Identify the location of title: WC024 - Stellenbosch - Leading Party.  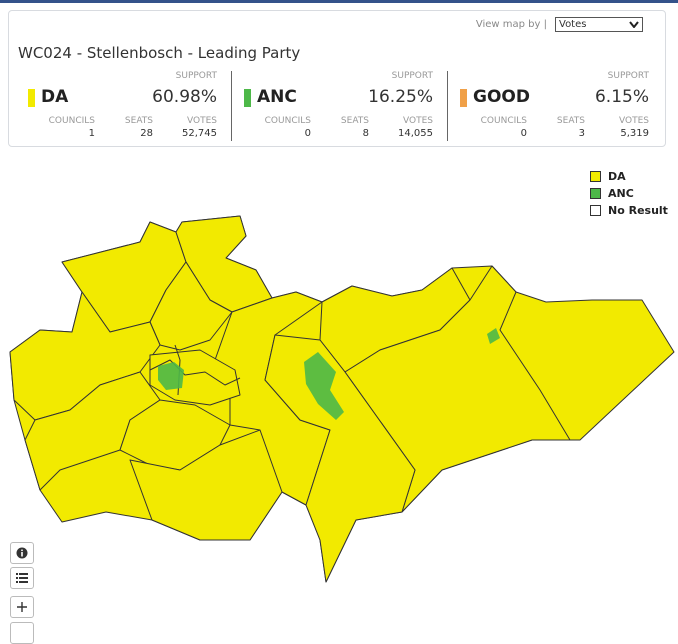
(159, 53).